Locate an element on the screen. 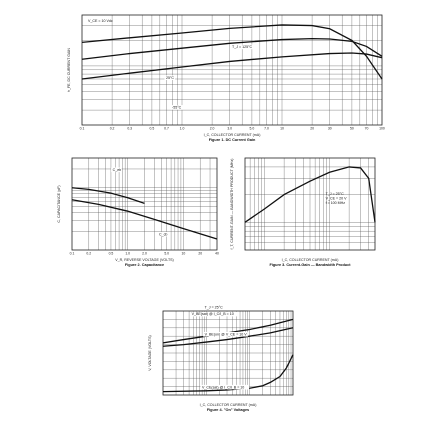  x-tick-label: 0.3 is located at coordinates (129, 129).